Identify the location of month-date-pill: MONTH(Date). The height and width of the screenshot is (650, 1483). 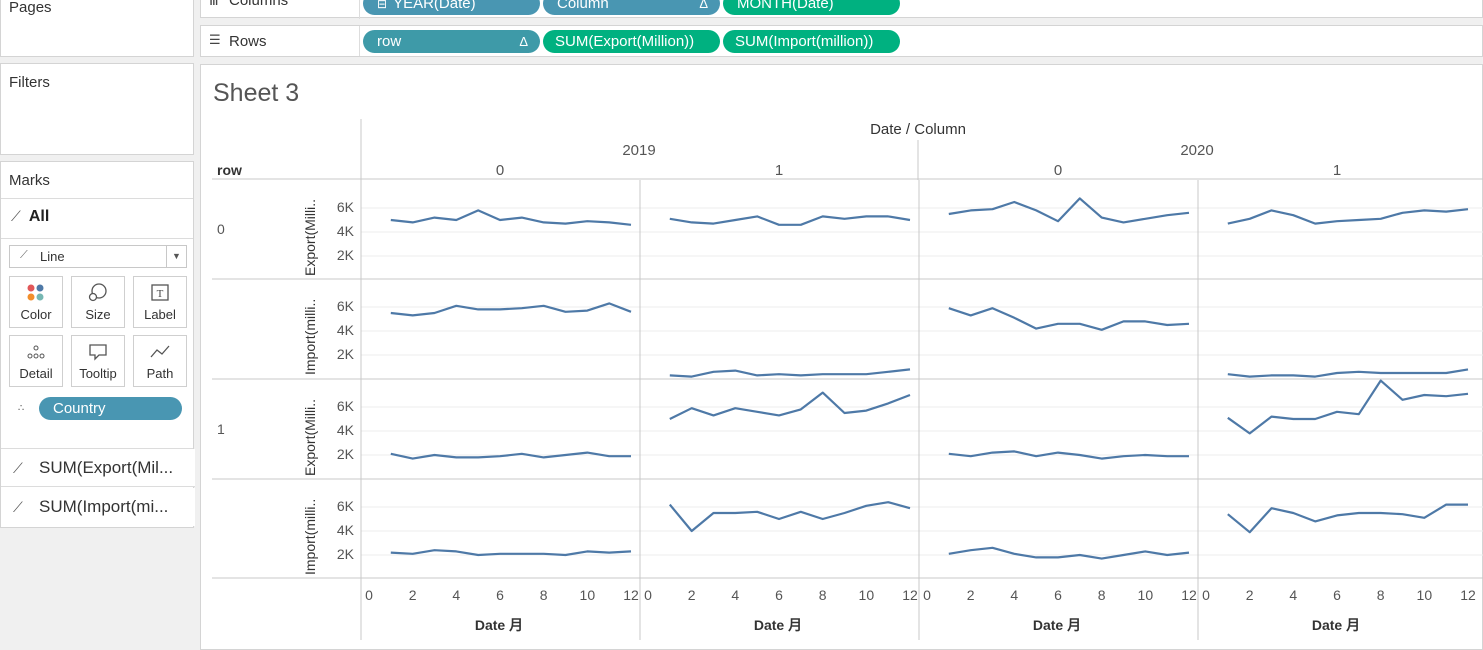
(811, 7).